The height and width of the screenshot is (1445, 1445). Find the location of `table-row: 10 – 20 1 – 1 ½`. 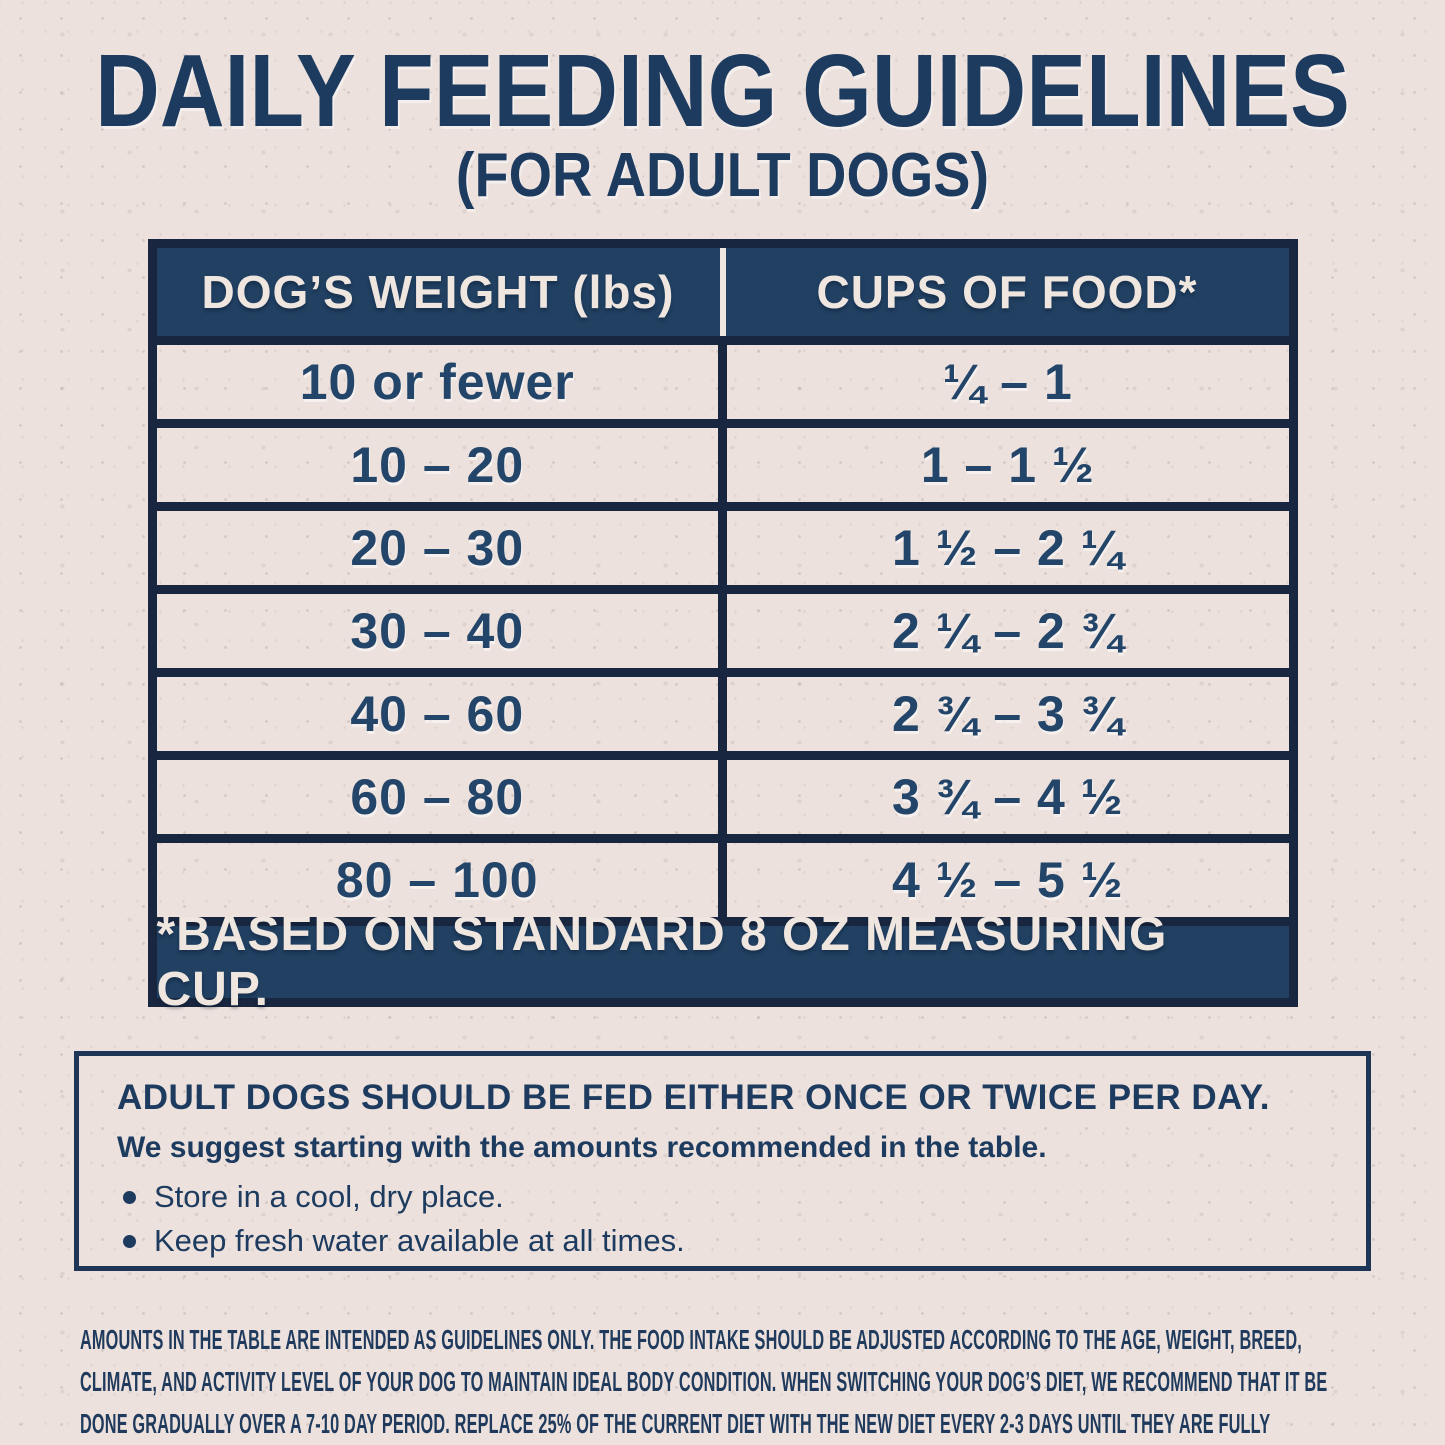

table-row: 10 – 20 1 – 1 ½ is located at coordinates (722, 461).